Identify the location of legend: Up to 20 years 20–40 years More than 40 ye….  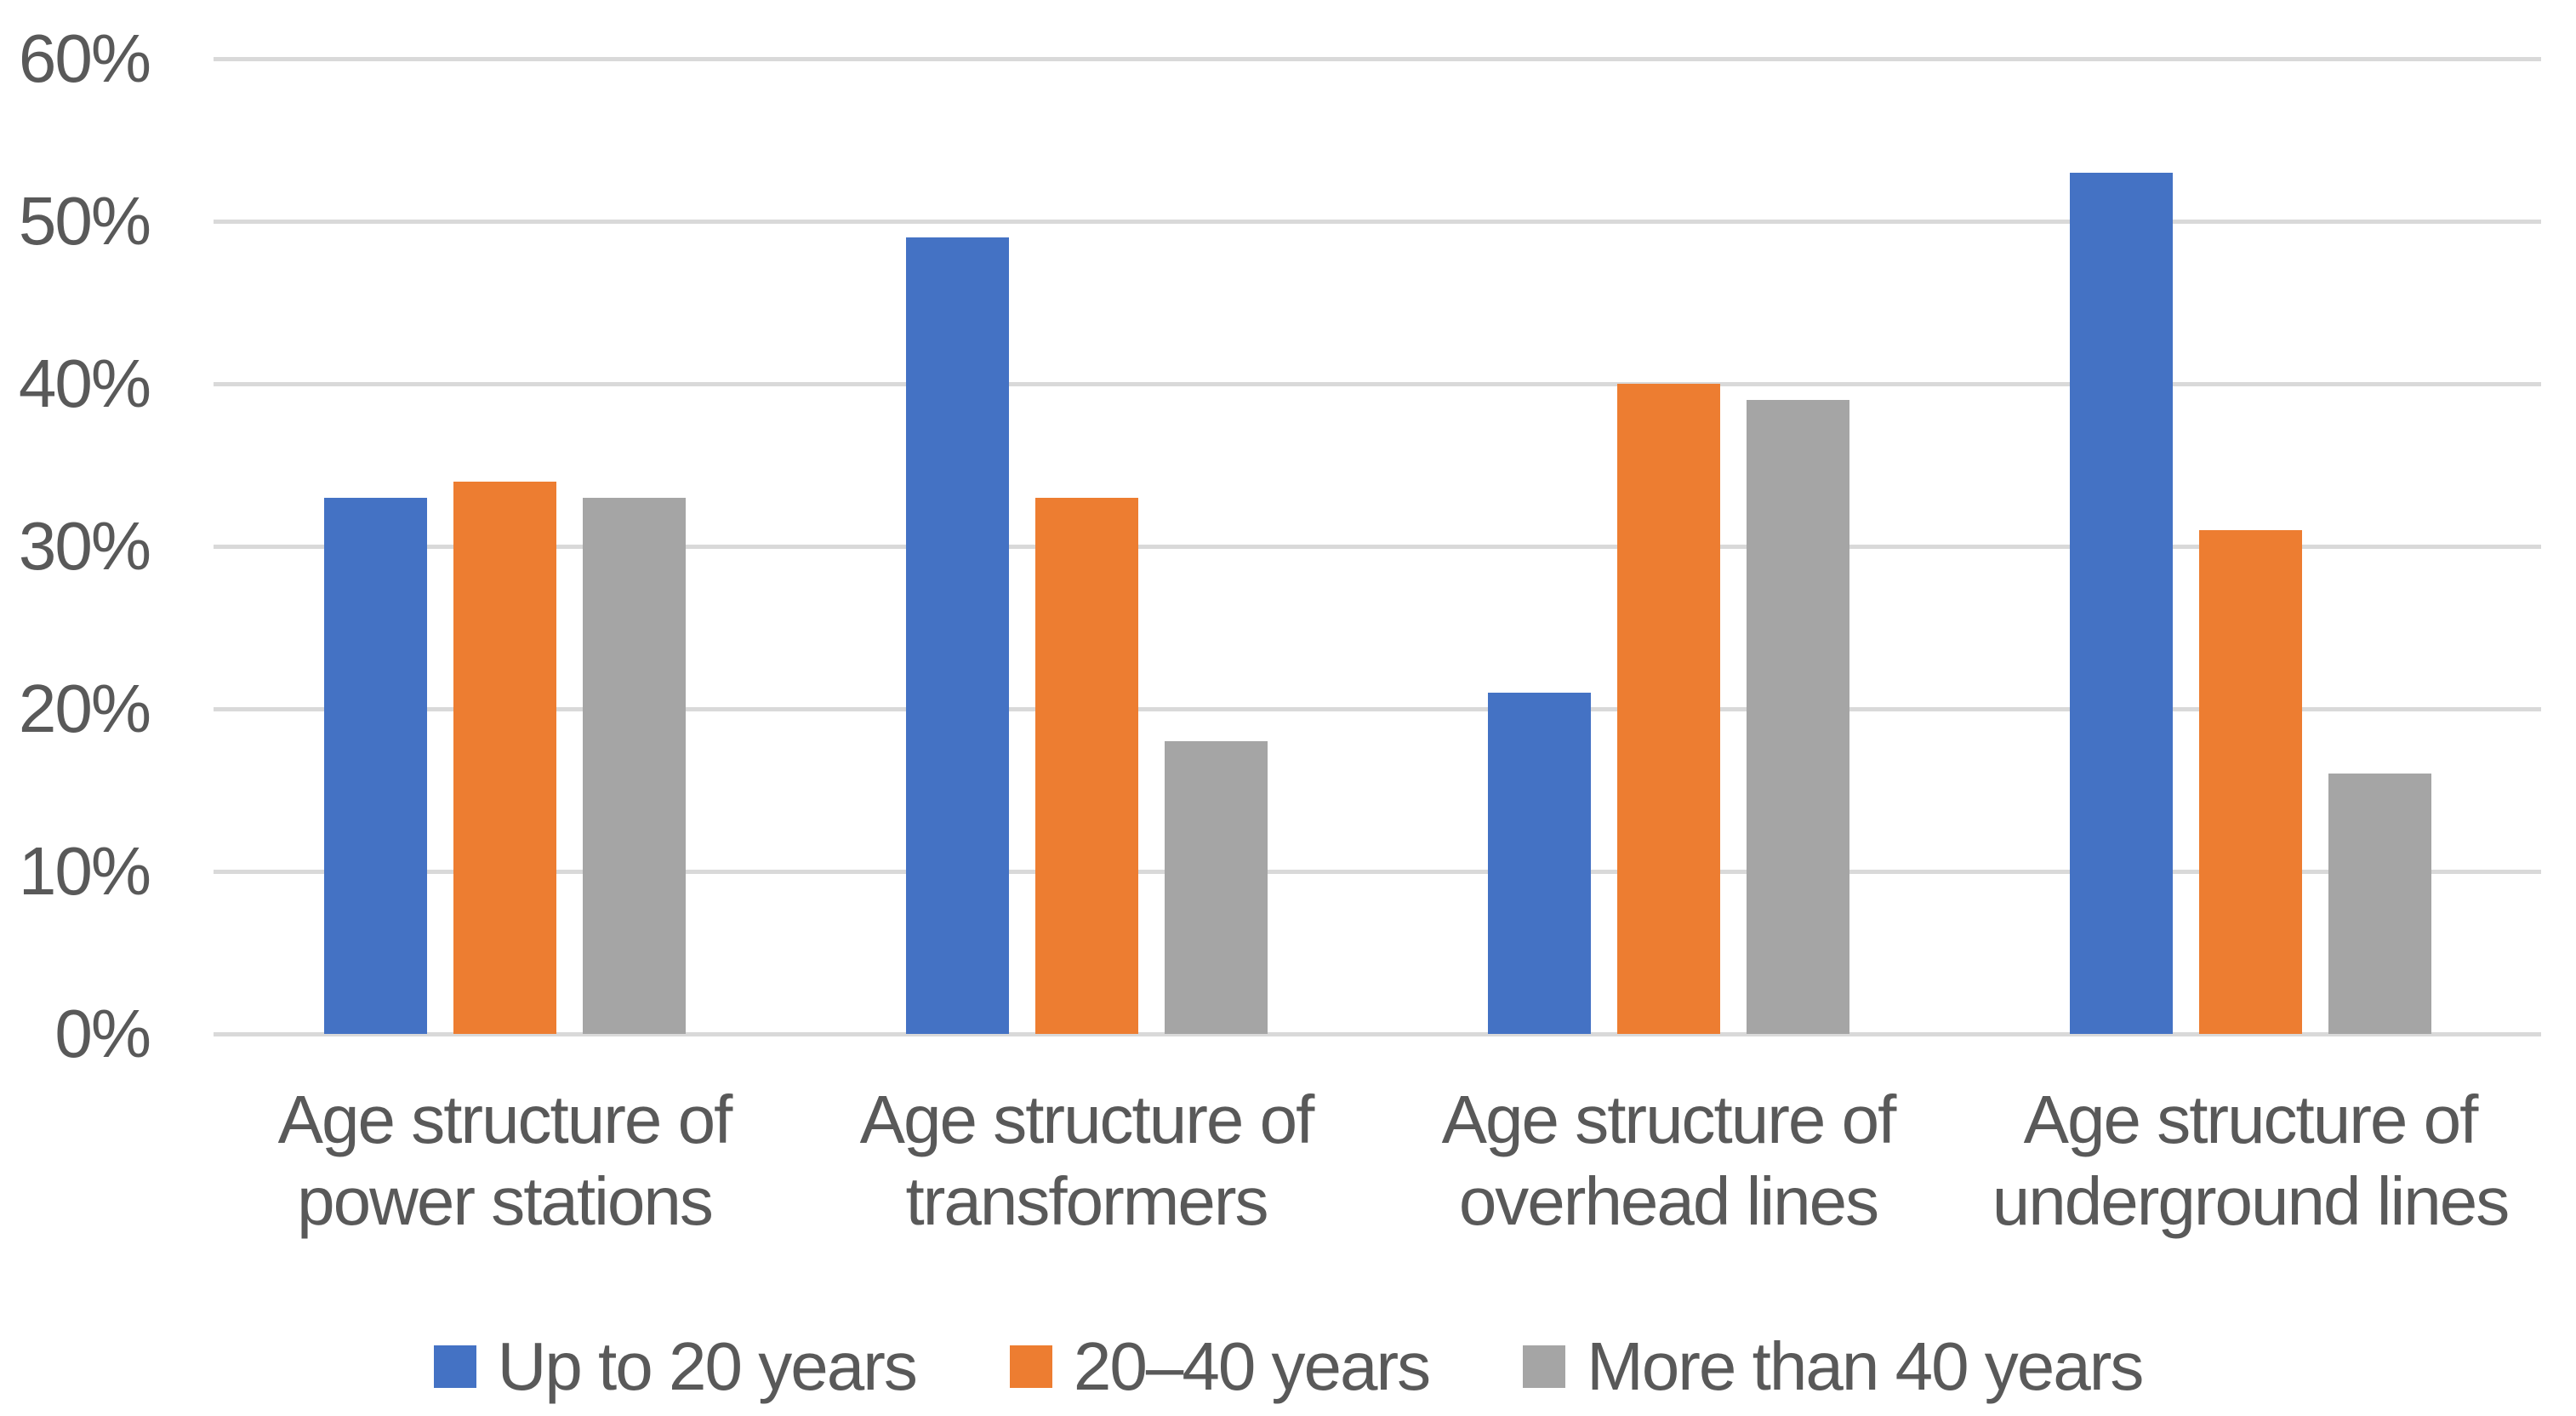
(1288, 1366).